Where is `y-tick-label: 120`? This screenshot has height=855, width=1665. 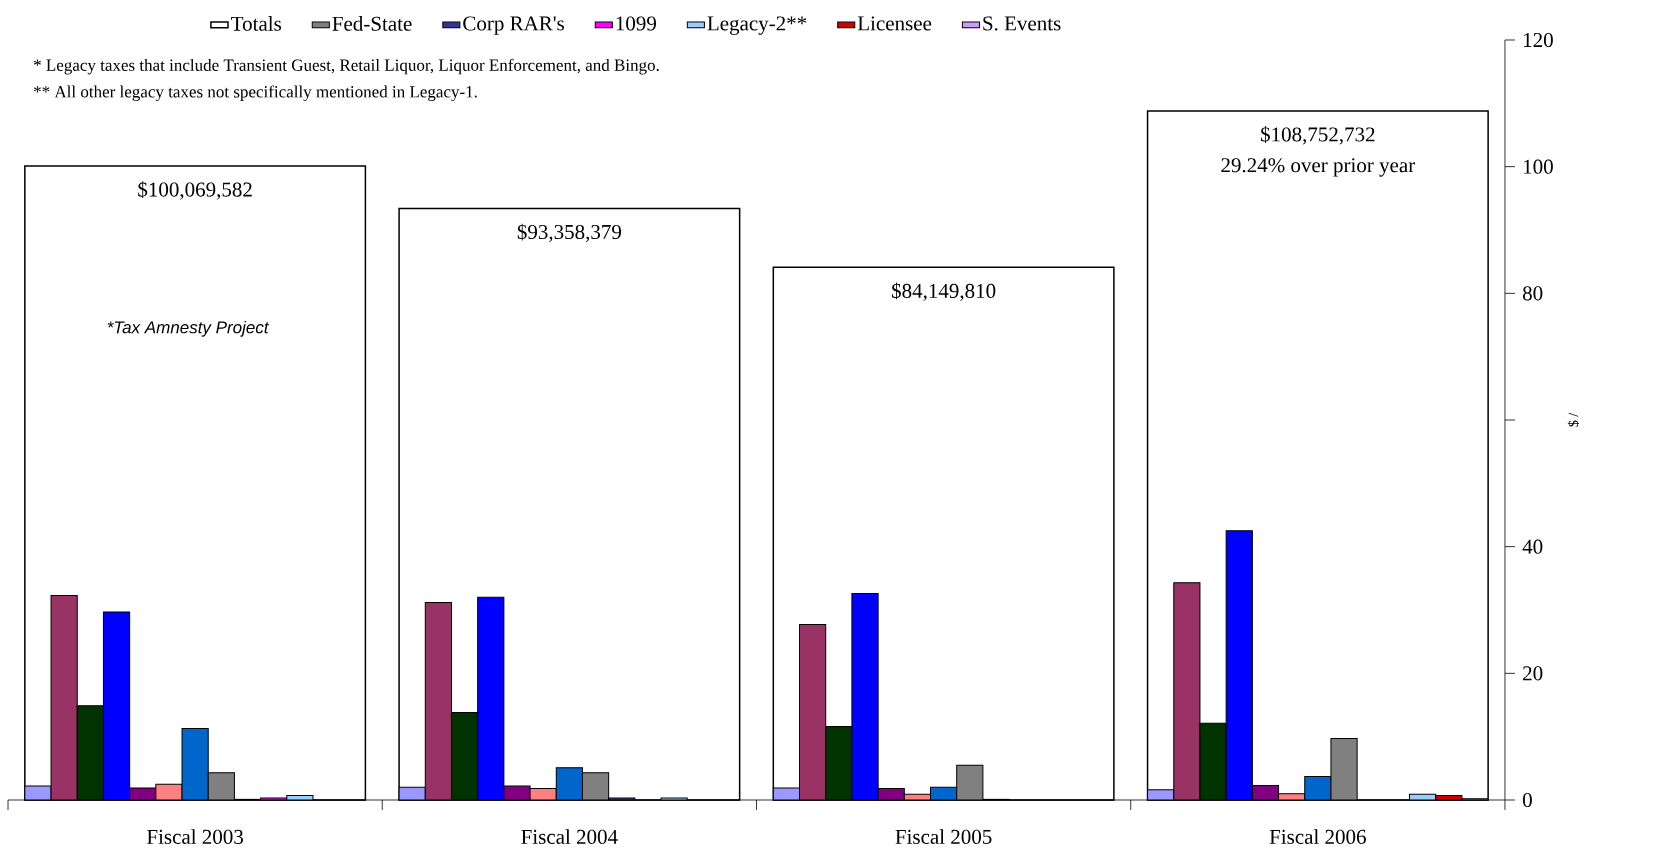 y-tick-label: 120 is located at coordinates (1538, 40).